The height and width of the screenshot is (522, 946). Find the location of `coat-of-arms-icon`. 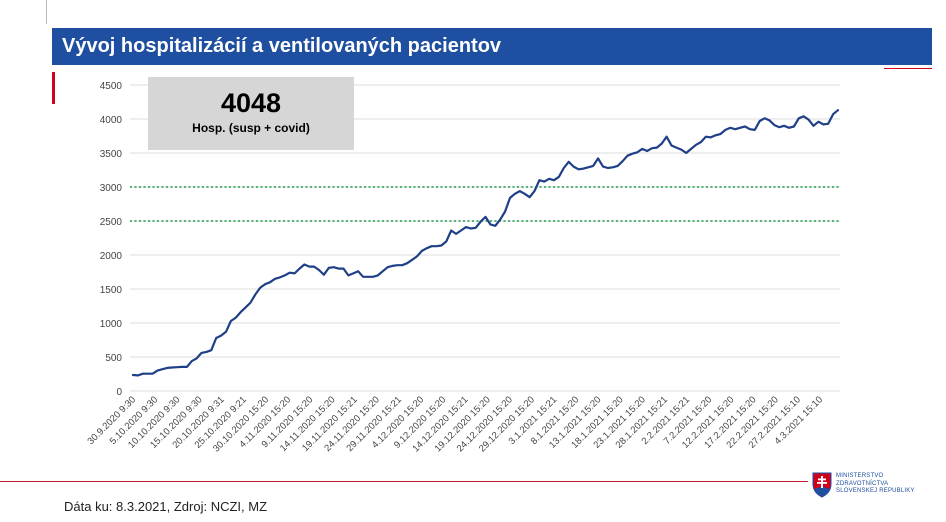

coat-of-arms-icon is located at coordinates (822, 485).